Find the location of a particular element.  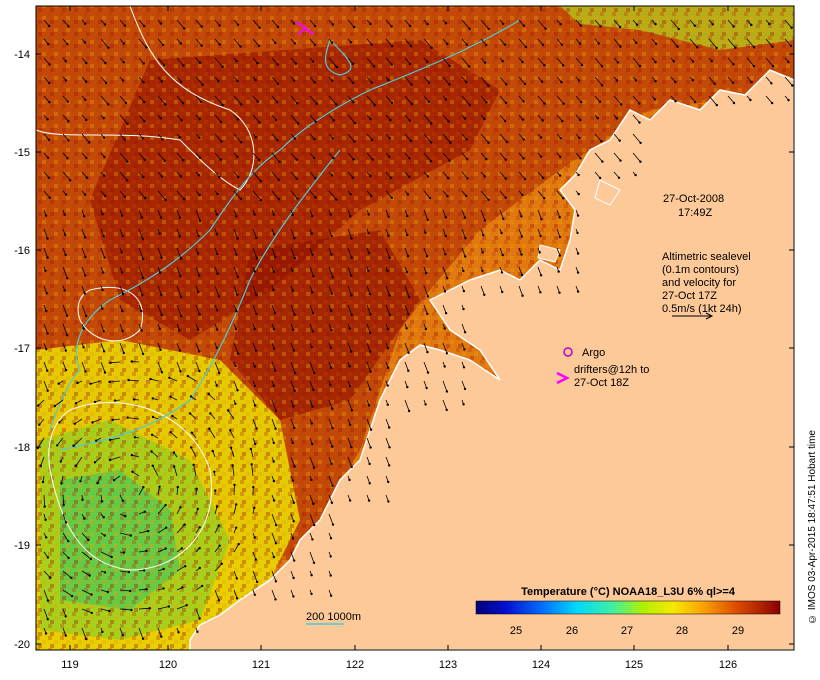

contour-line is located at coordinates (145, 98).